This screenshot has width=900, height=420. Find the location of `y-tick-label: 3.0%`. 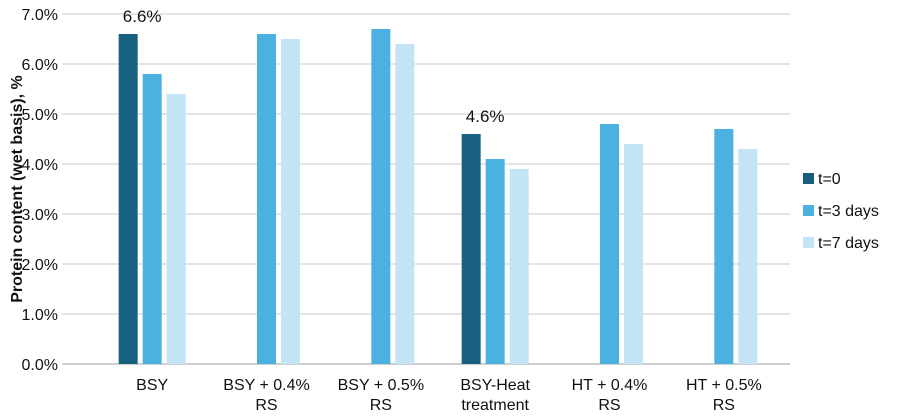

y-tick-label: 3.0% is located at coordinates (40, 215).